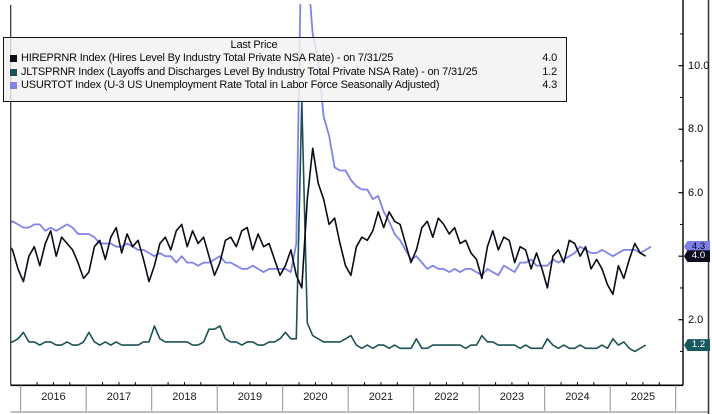 This screenshot has width=712, height=414. Describe the element at coordinates (577, 397) in the screenshot. I see `x-axis-year-label: 2024` at that location.